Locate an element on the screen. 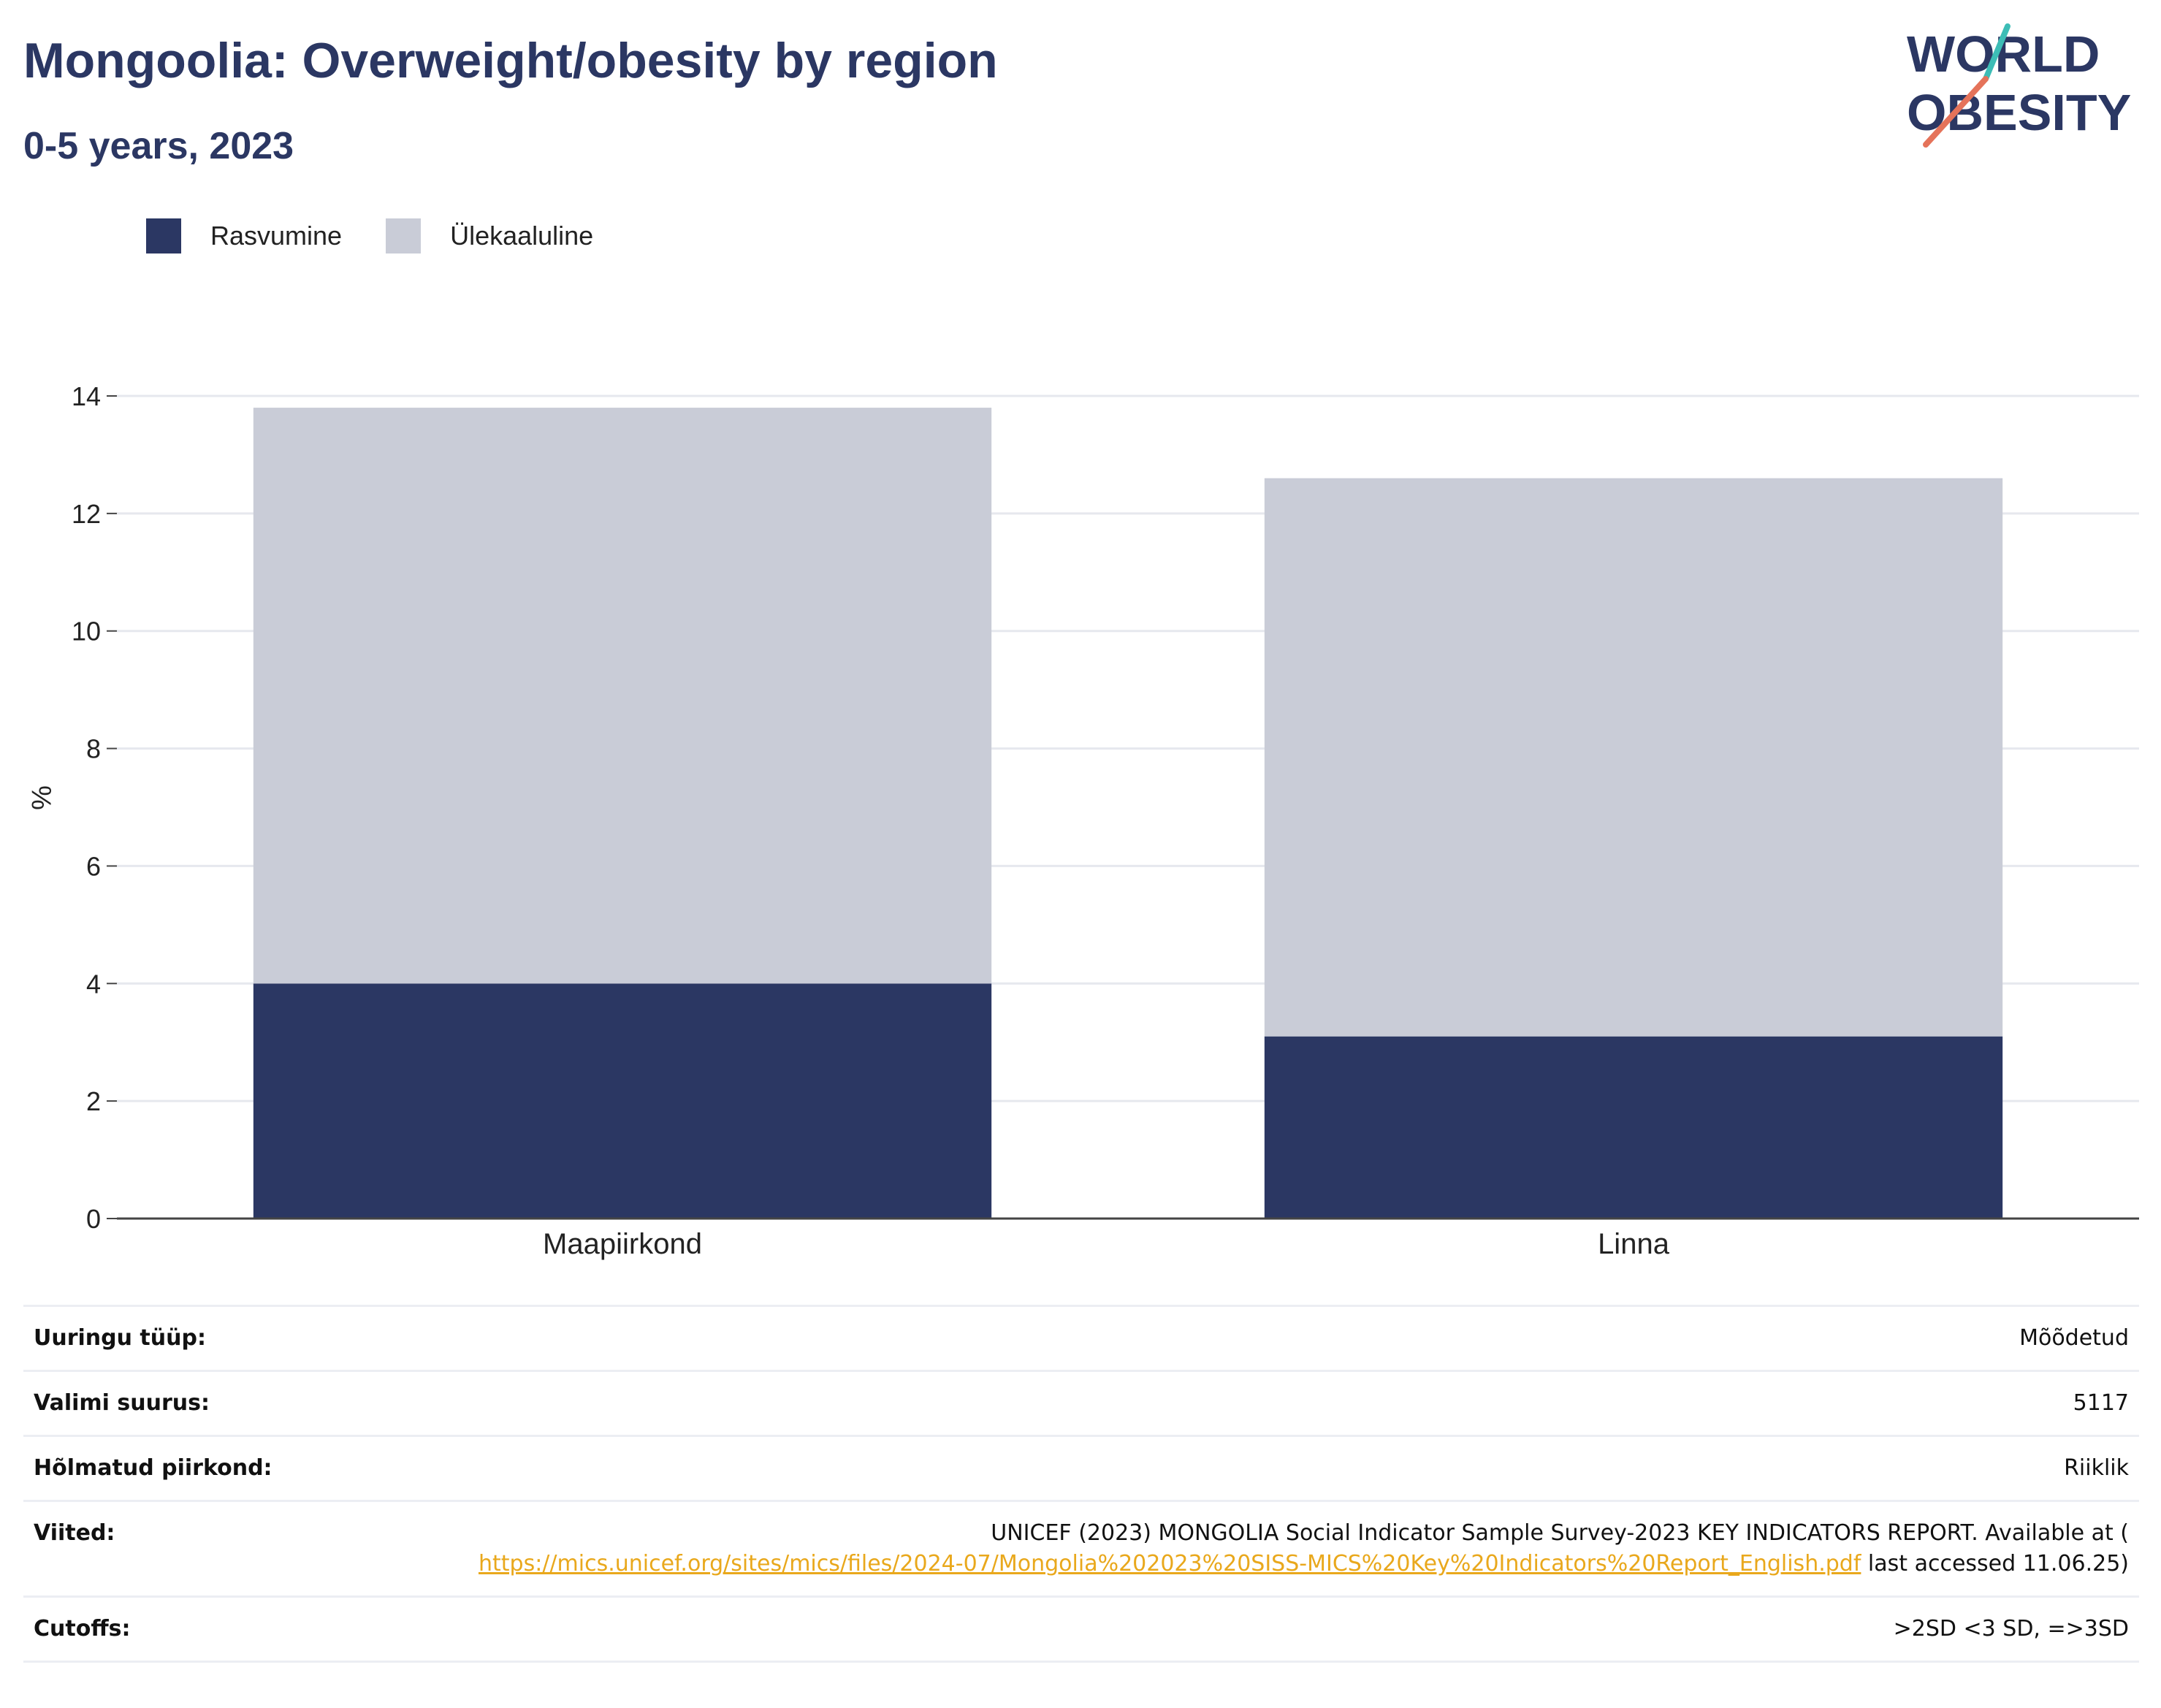 This screenshot has width=2161, height=1708. sample-size-value: 5117 is located at coordinates (1281, 1403).